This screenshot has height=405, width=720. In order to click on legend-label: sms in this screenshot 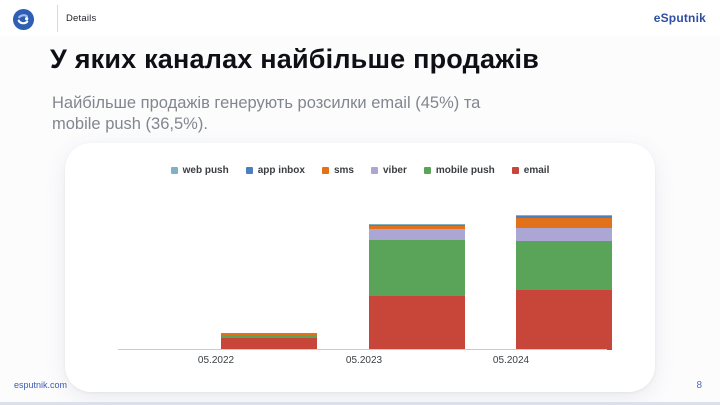, I will do `click(343, 170)`.